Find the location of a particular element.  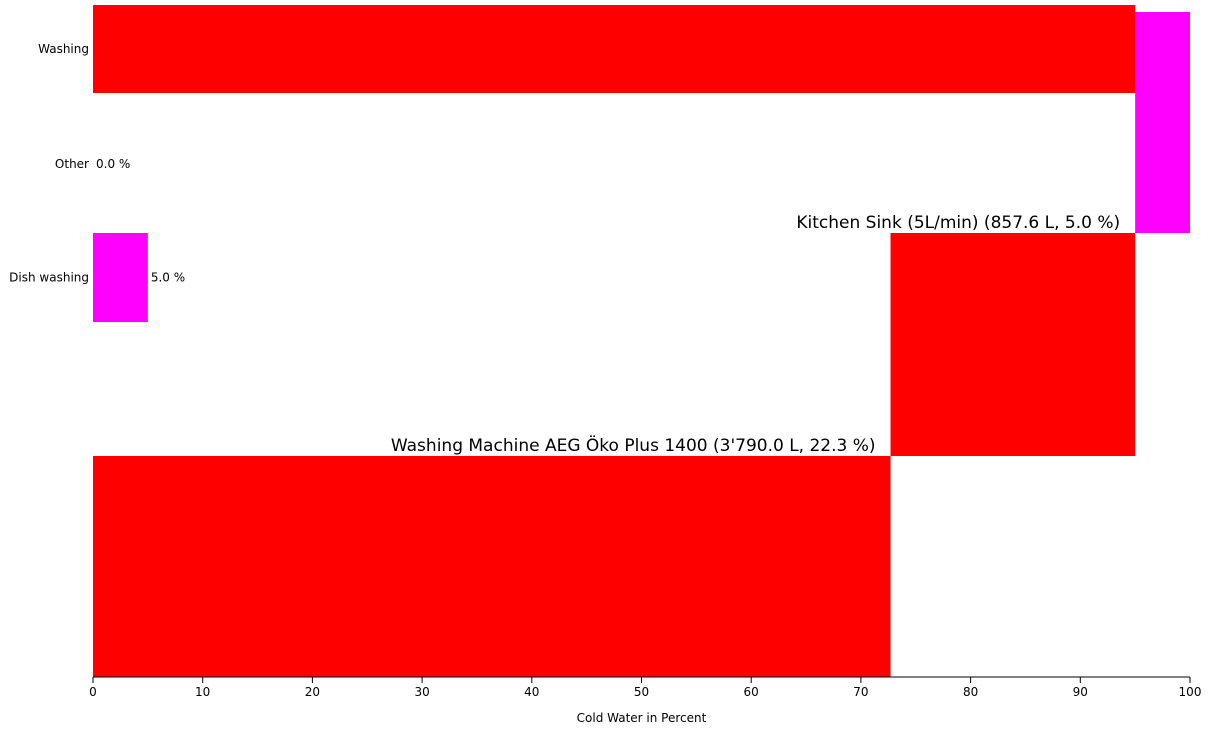

x-tick-label-4: 40 is located at coordinates (531, 692).